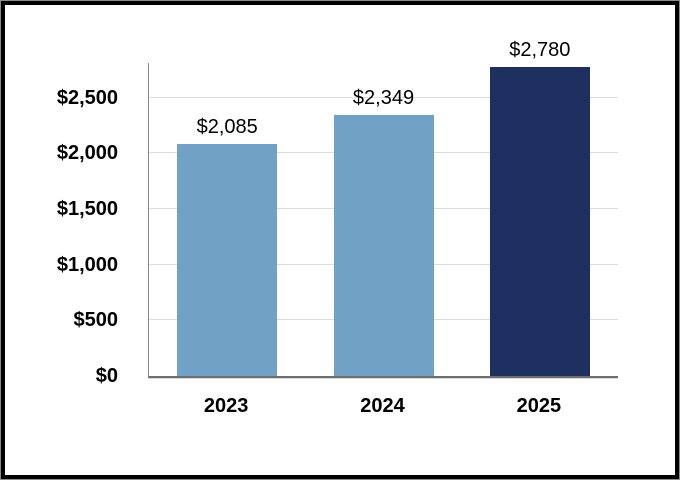 This screenshot has height=480, width=680. Describe the element at coordinates (87, 264) in the screenshot. I see `y-axis-label: $1,000` at that location.